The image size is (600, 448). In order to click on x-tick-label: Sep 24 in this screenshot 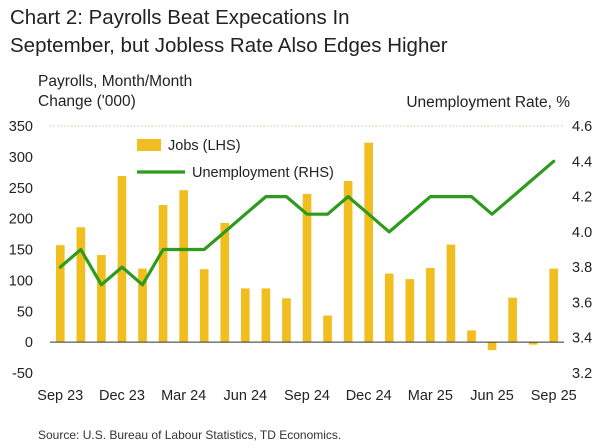, I will do `click(307, 396)`.